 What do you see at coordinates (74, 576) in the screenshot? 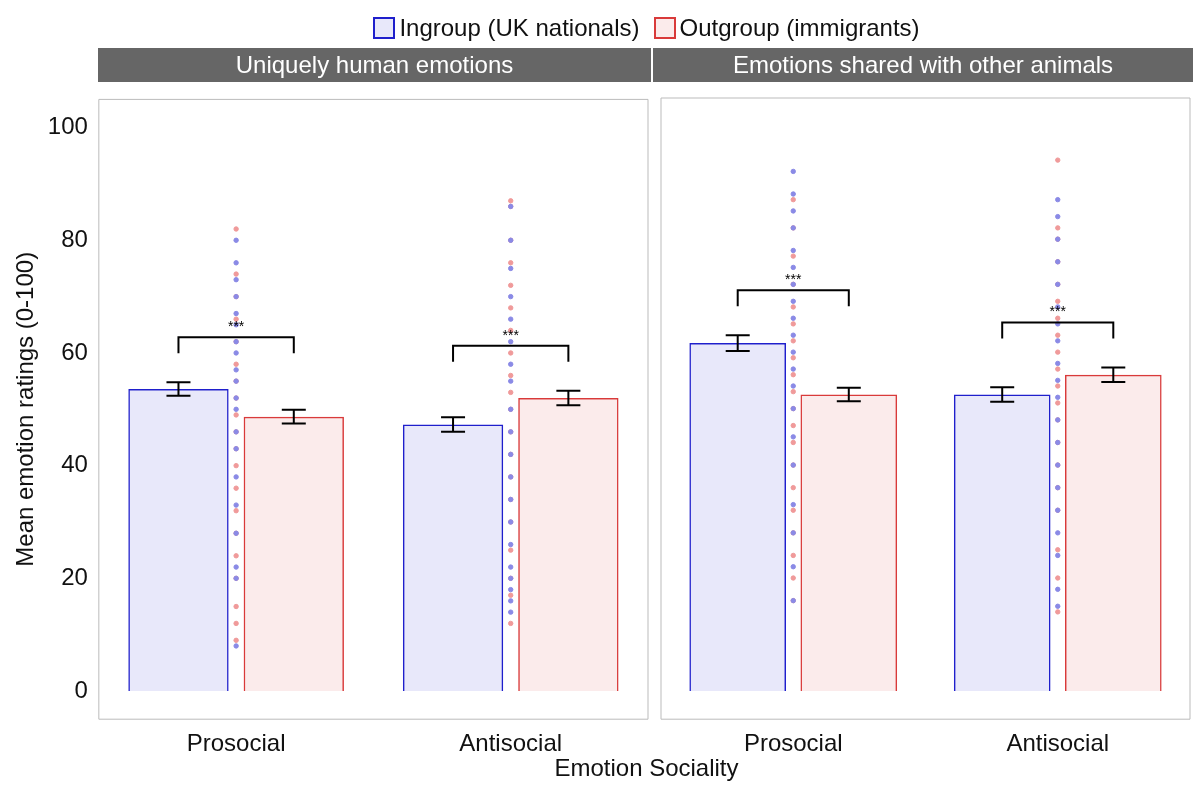
I see `y-tick-label: 20` at bounding box center [74, 576].